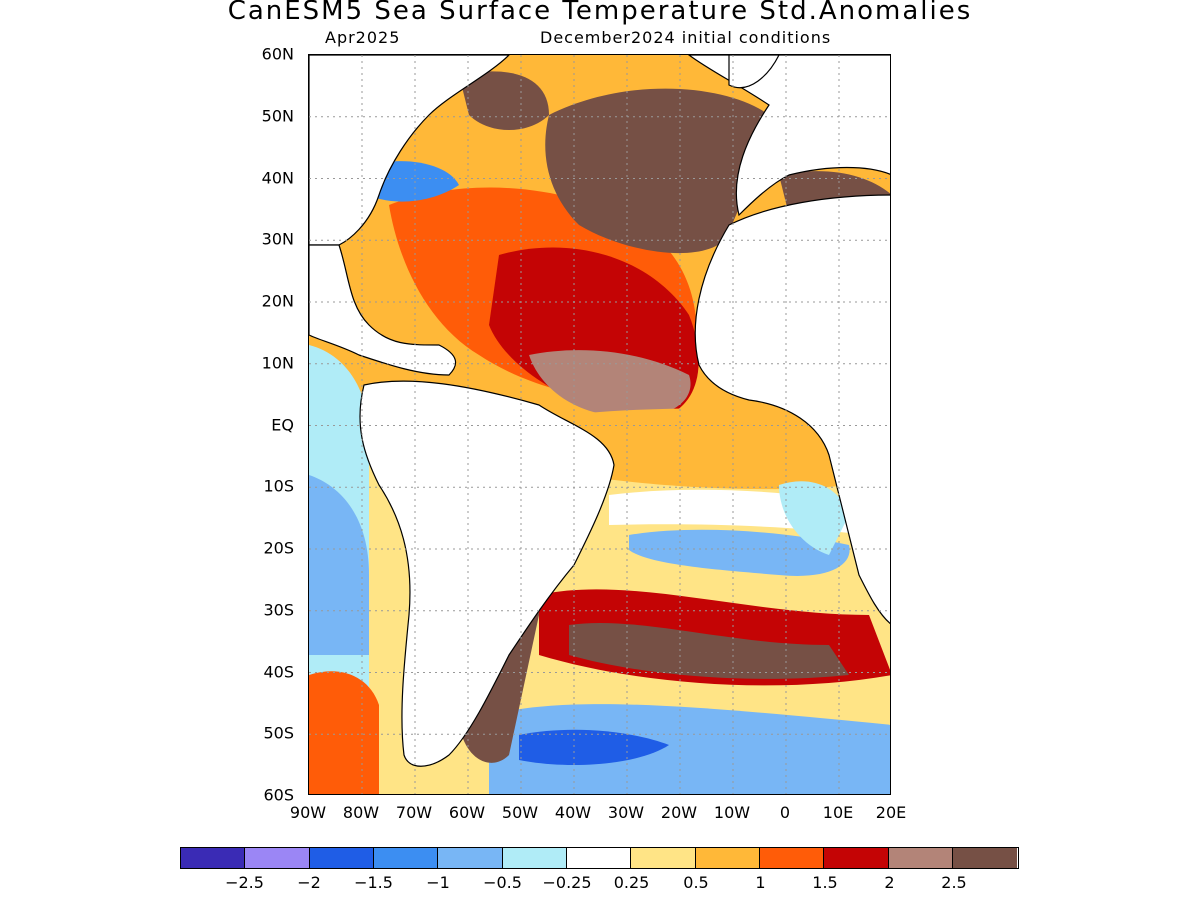  Describe the element at coordinates (954, 882) in the screenshot. I see `colorbar-label: 2.5` at that location.